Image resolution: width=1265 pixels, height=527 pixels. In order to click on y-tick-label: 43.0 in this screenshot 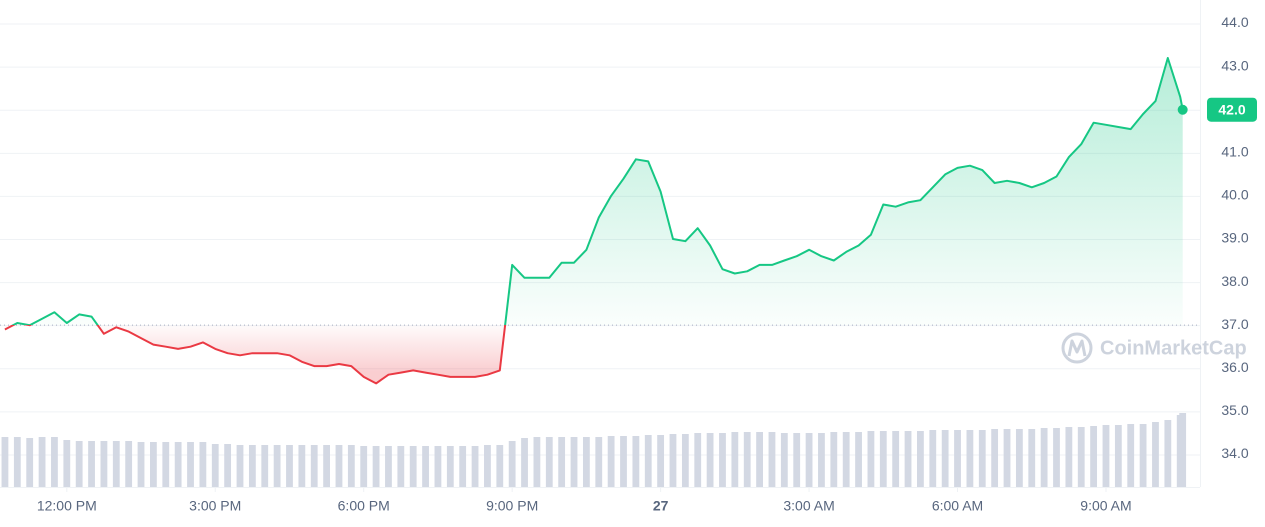, I will do `click(1234, 65)`.